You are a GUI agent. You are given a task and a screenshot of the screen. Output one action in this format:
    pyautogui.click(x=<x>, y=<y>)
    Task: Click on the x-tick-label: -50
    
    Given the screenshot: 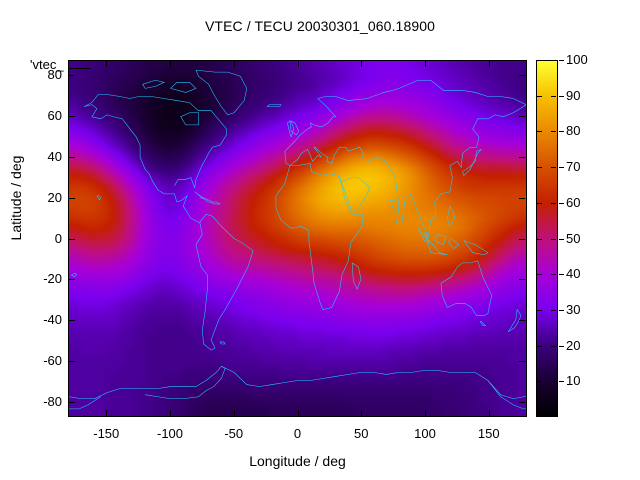 What is the action you would take?
    pyautogui.click(x=234, y=433)
    